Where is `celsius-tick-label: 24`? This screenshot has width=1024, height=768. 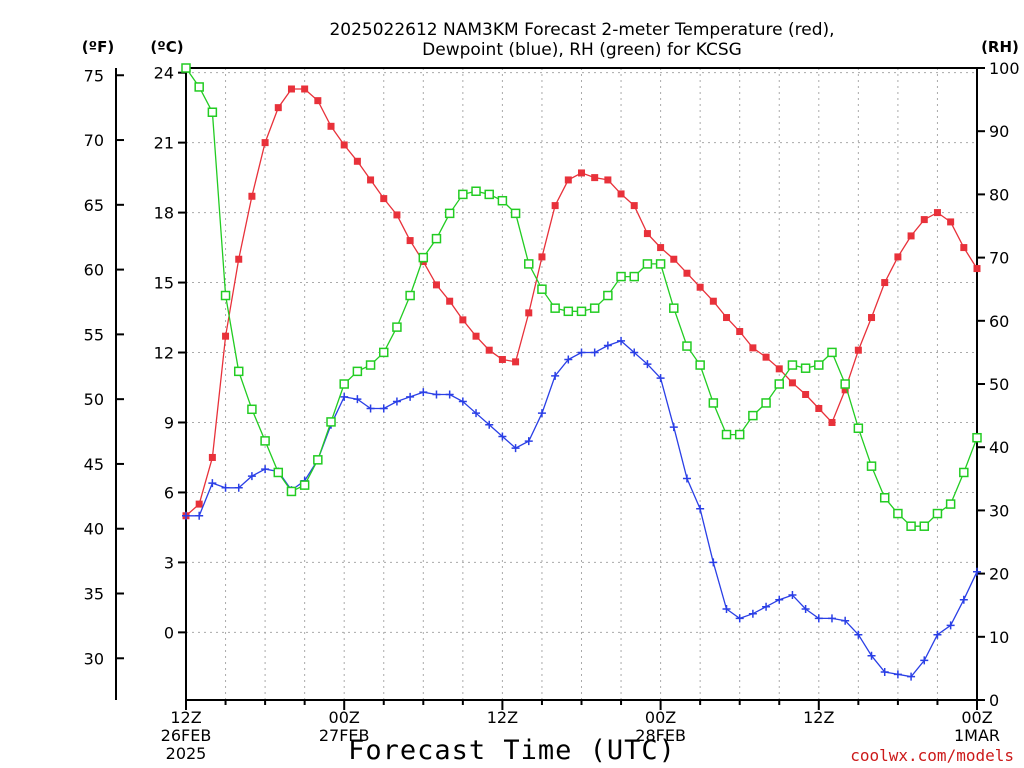
celsius-tick-label: 24 is located at coordinates (164, 73).